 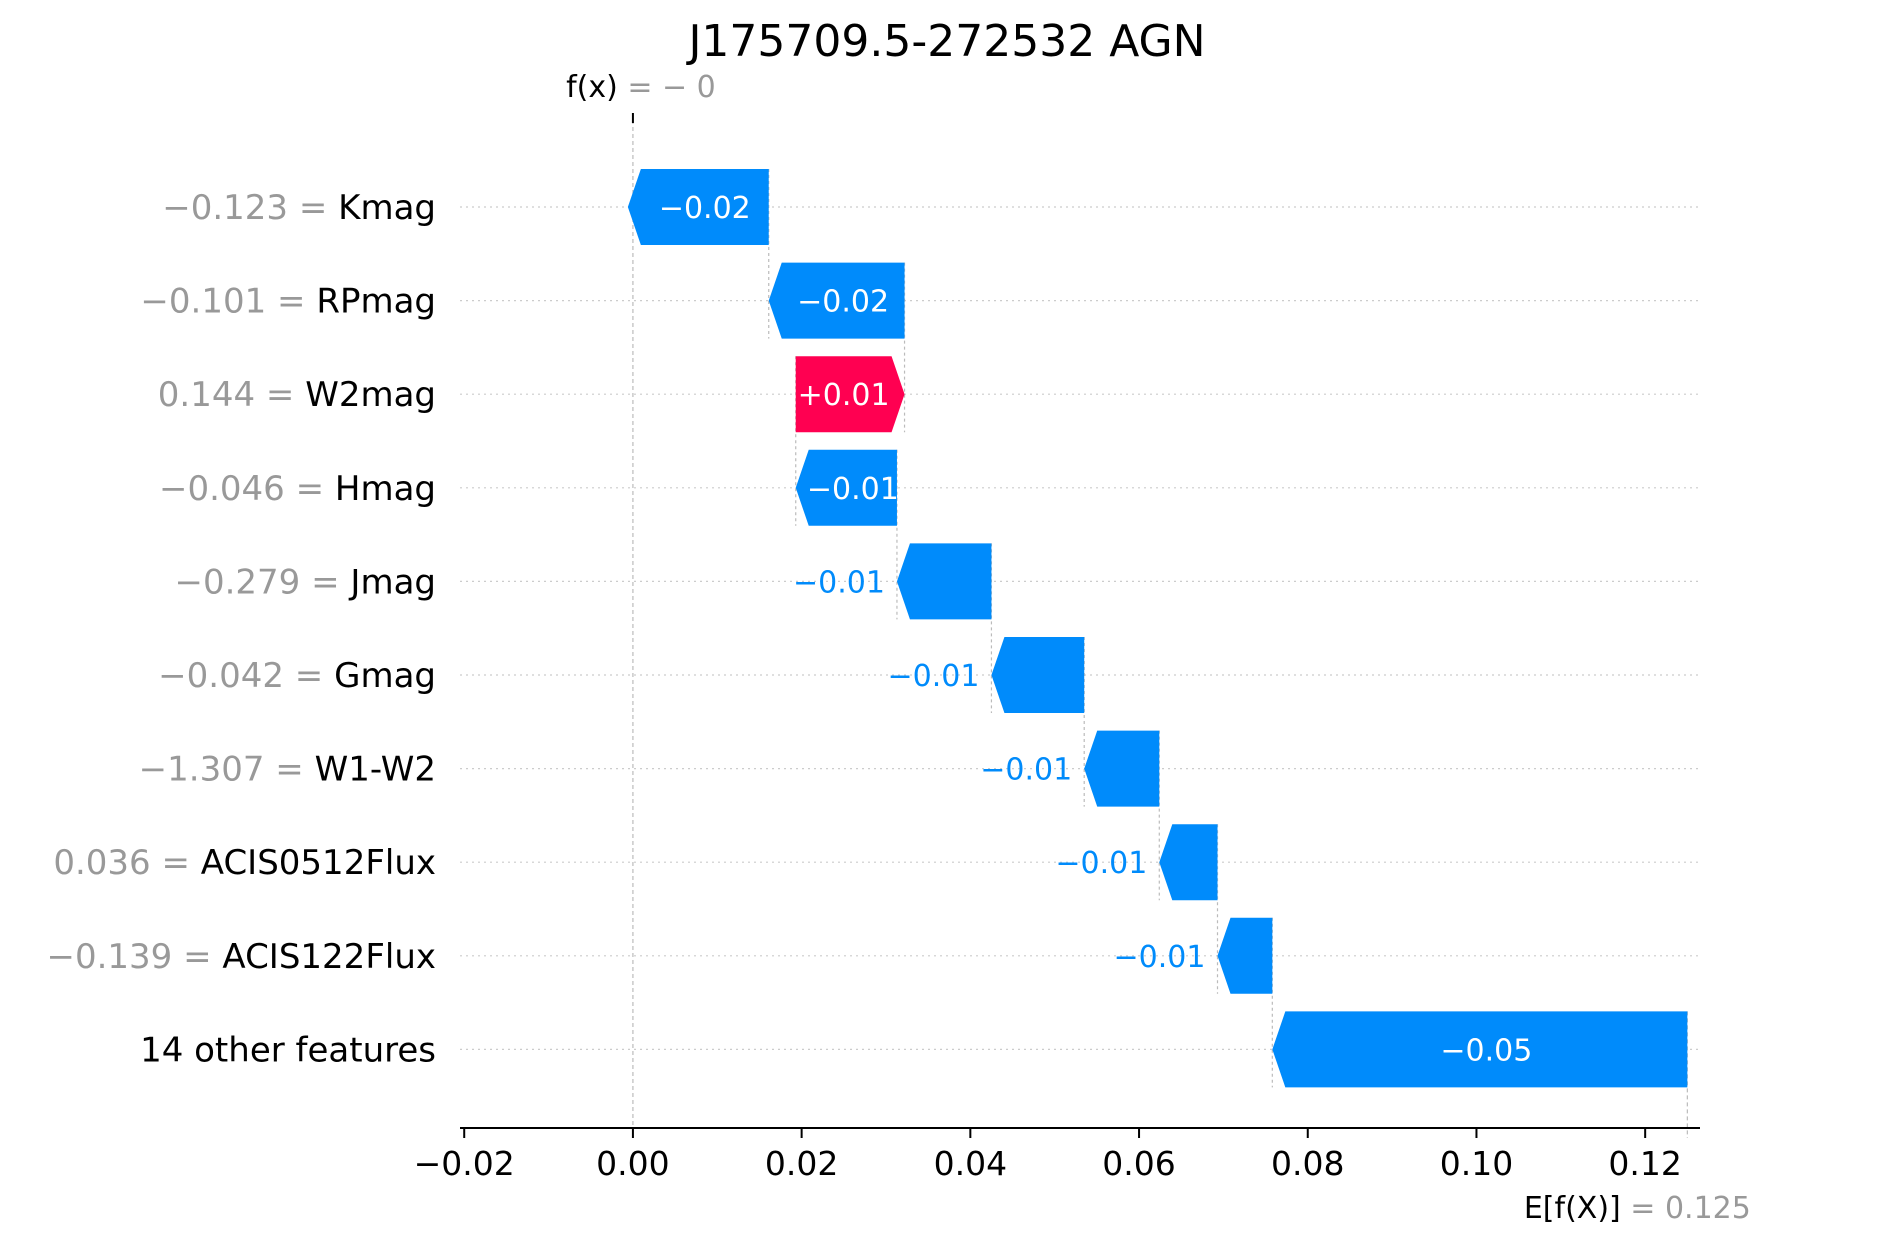 What do you see at coordinates (1486, 1050) in the screenshot?
I see `bar-value-label: −0.05` at bounding box center [1486, 1050].